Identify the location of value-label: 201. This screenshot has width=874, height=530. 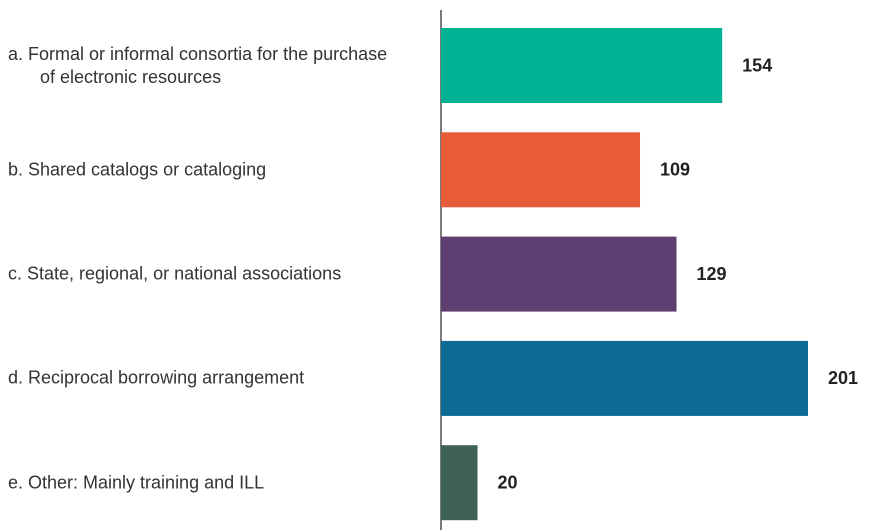
(843, 378).